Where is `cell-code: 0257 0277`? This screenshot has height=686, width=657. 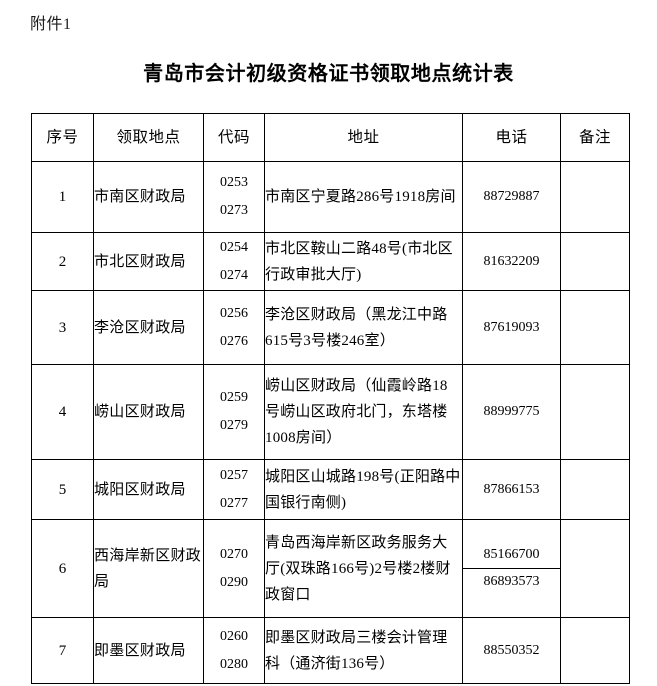 cell-code: 0257 0277 is located at coordinates (234, 489).